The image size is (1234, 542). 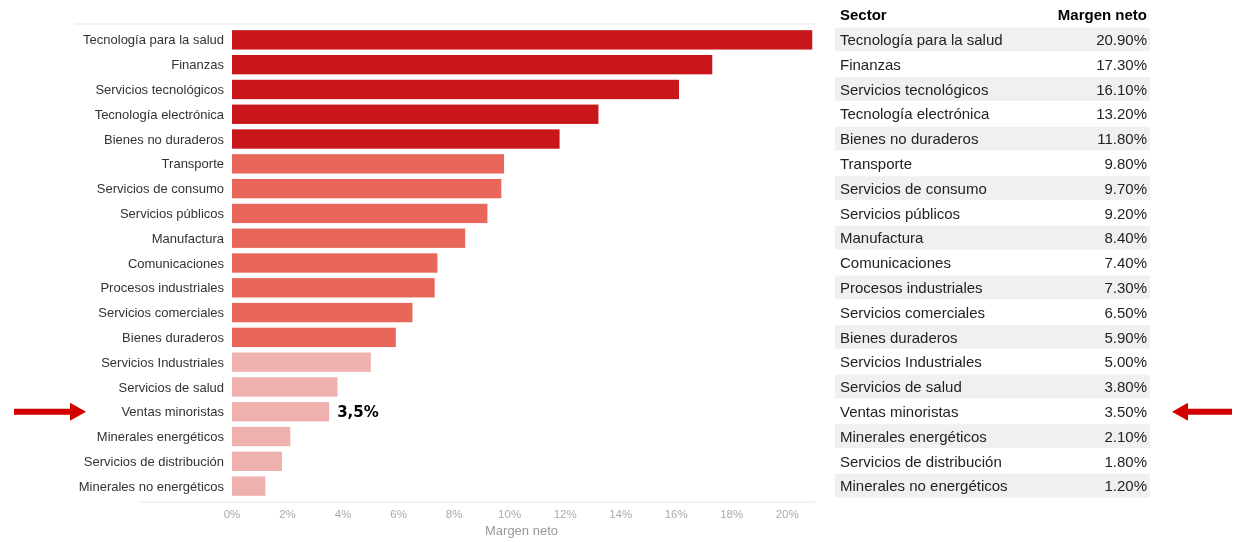 I want to click on x-tick-label: 6%, so click(x=398, y=514).